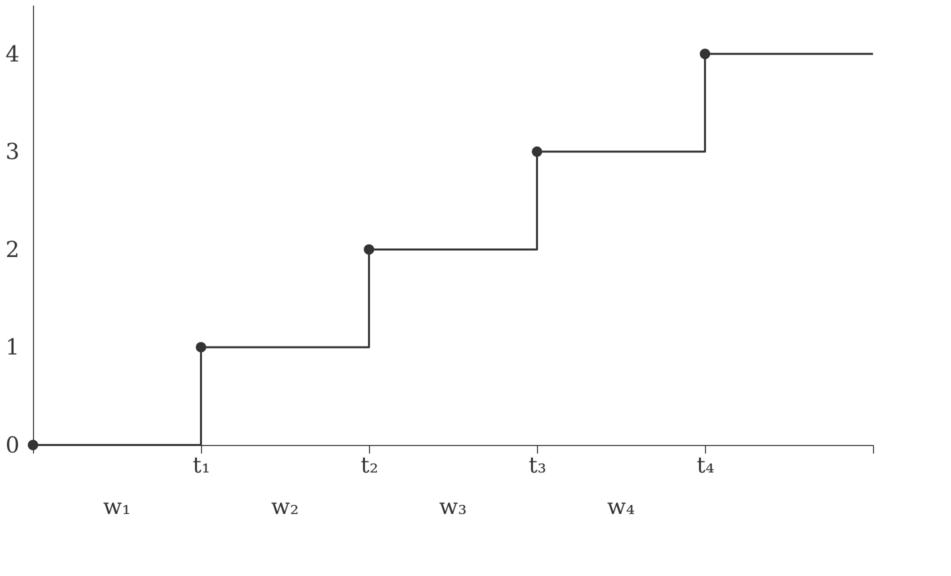  Describe the element at coordinates (13, 348) in the screenshot. I see `y-tick-label: 1` at that location.